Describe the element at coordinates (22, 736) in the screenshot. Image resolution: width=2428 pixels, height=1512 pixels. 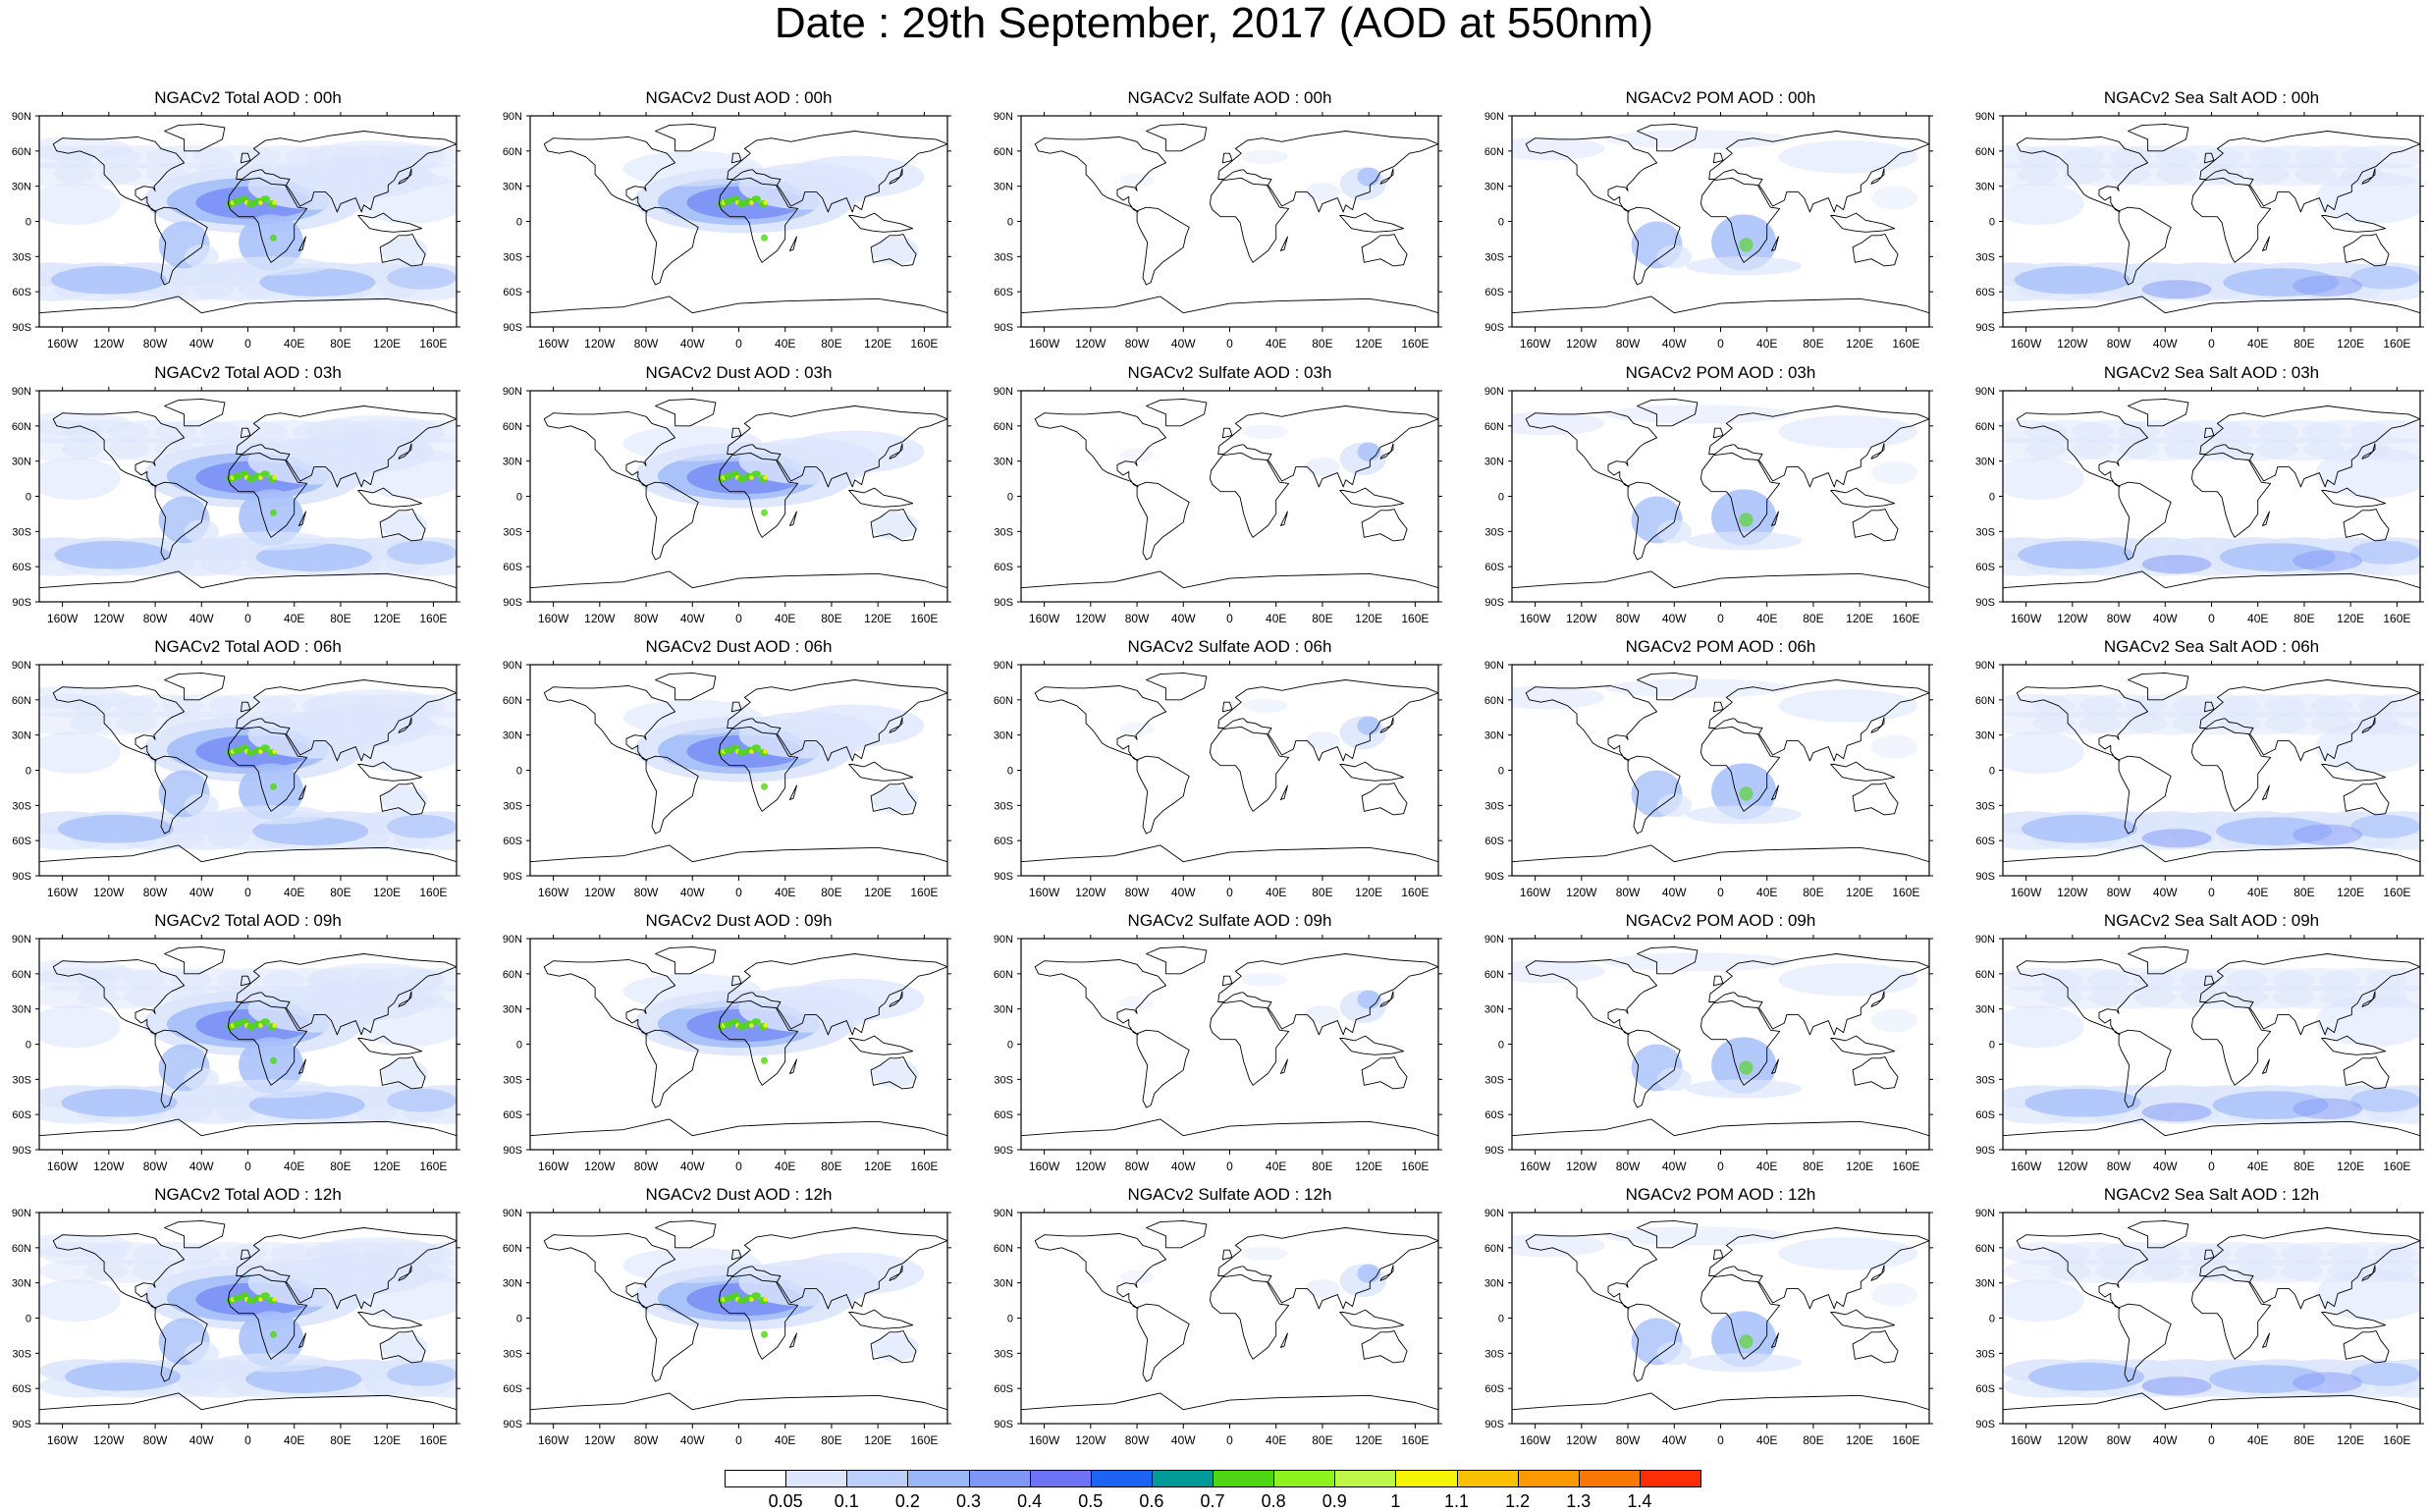
I see `lat-tick-label: 30N` at that location.